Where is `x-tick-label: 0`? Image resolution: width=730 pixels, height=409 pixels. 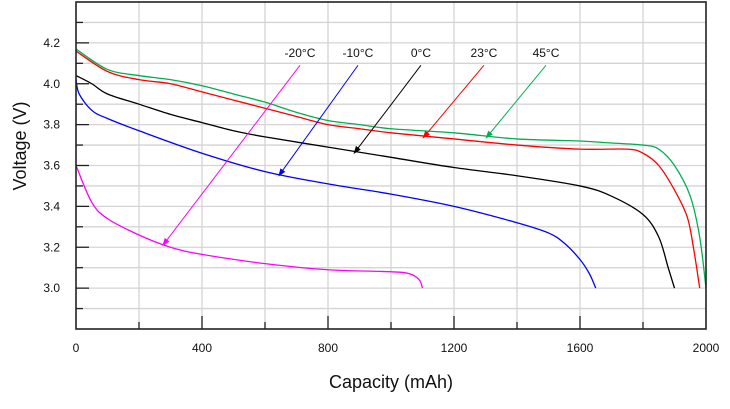 x-tick-label: 0 is located at coordinates (76, 348).